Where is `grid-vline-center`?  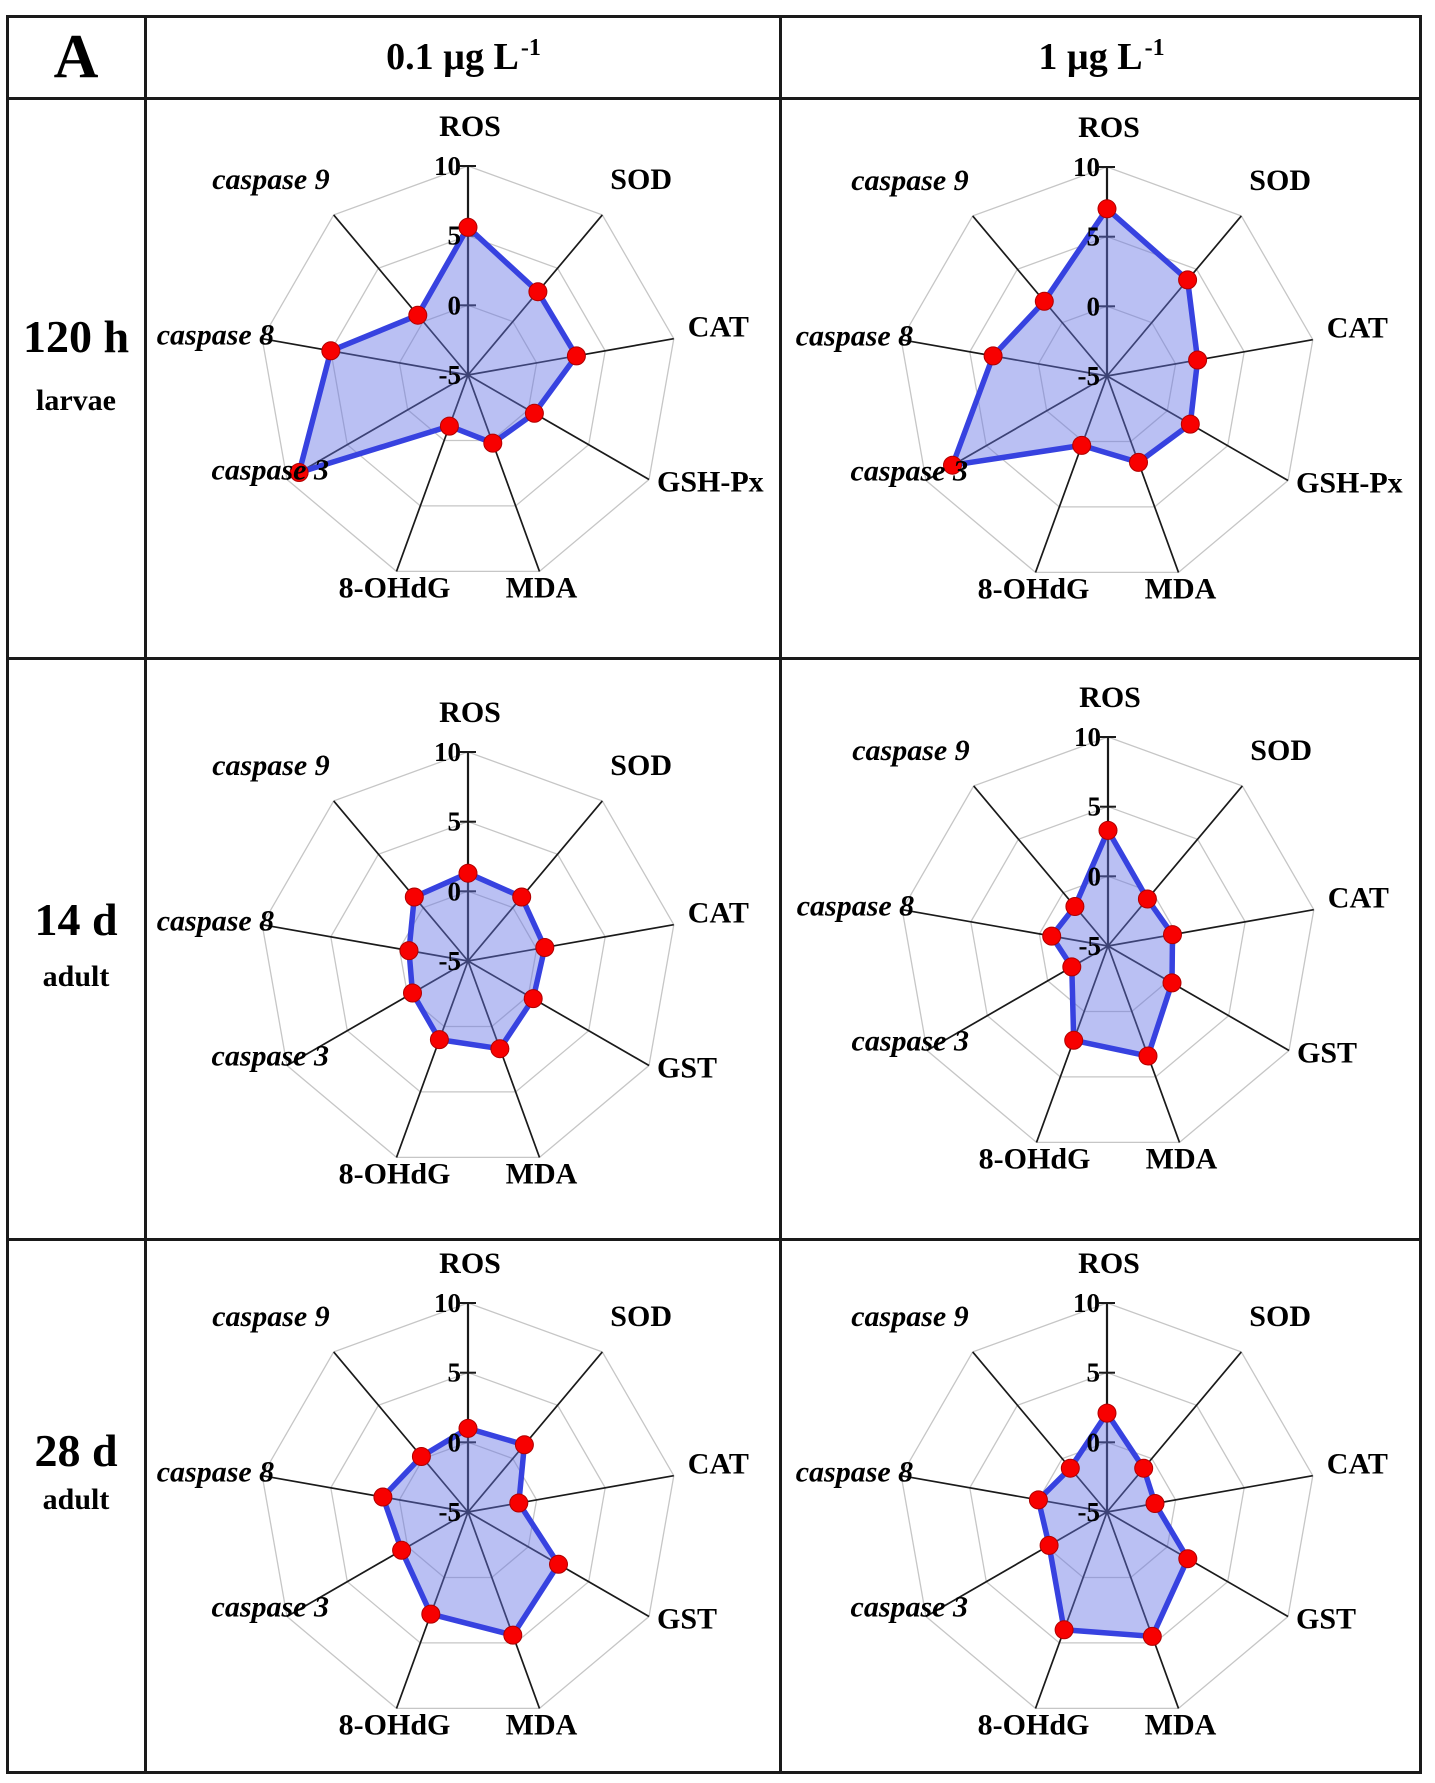
grid-vline-center is located at coordinates (780, 894).